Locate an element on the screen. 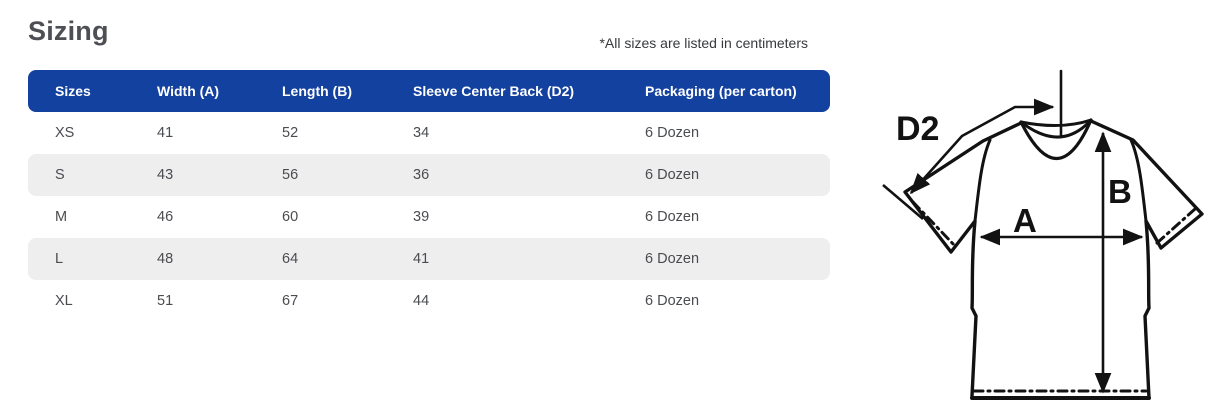 This screenshot has height=418, width=1220. table-row: XL 51 67 44 6 Dozen is located at coordinates (429, 301).